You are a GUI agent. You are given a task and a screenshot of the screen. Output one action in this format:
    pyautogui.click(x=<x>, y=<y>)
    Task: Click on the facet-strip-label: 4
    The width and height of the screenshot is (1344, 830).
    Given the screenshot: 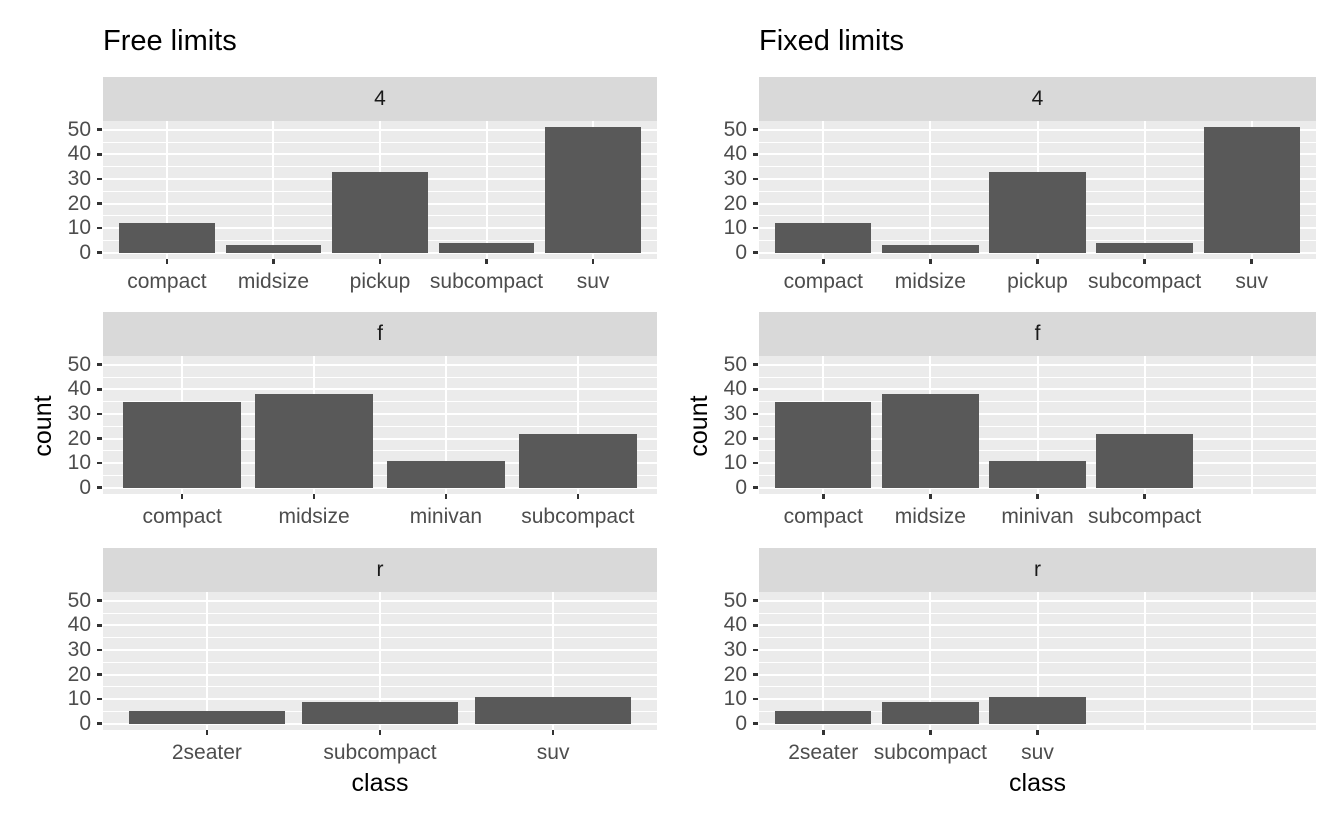 What is the action you would take?
    pyautogui.click(x=380, y=98)
    